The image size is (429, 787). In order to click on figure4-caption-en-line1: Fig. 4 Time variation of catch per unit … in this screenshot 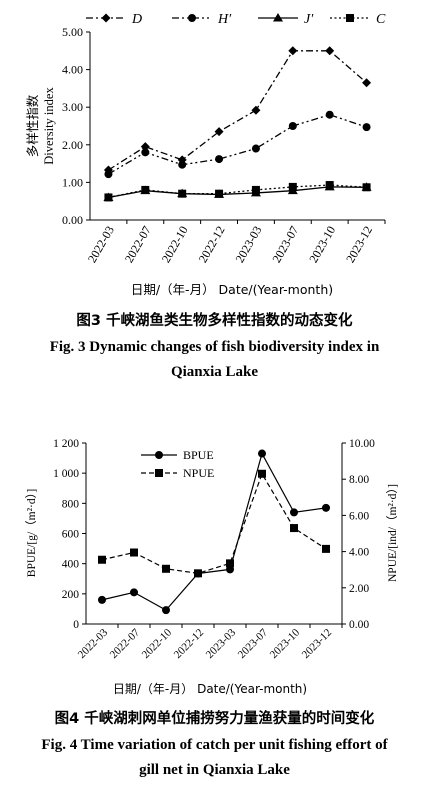, I will do `click(214, 745)`.